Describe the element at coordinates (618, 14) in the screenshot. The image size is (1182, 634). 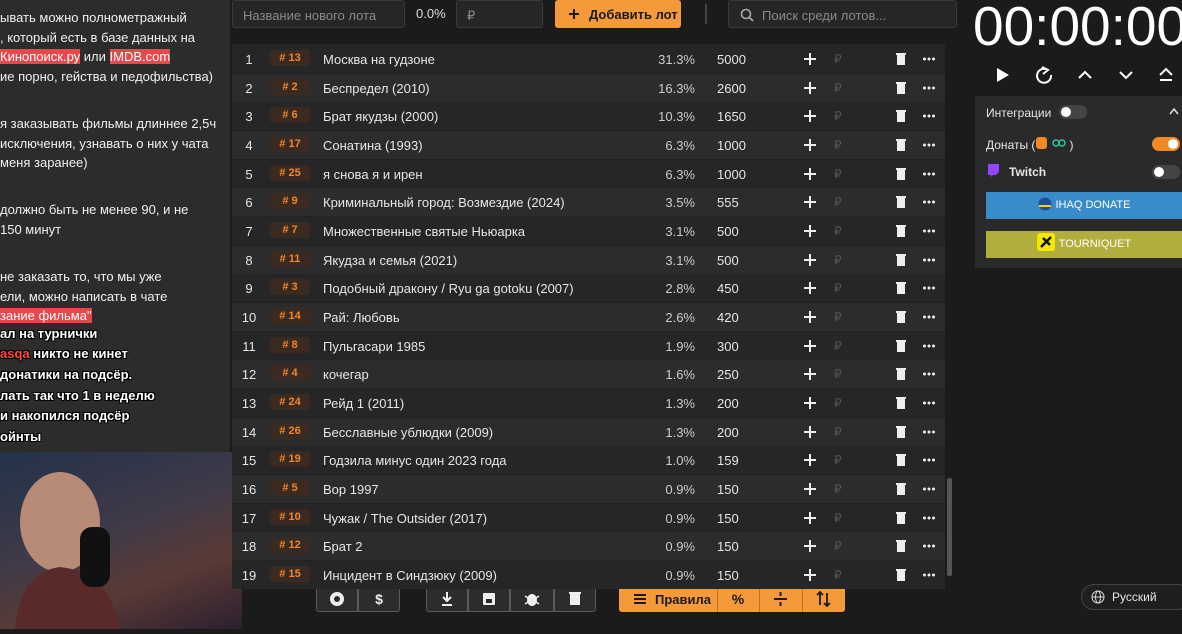
I see `add-lot-button: Добавить лот` at that location.